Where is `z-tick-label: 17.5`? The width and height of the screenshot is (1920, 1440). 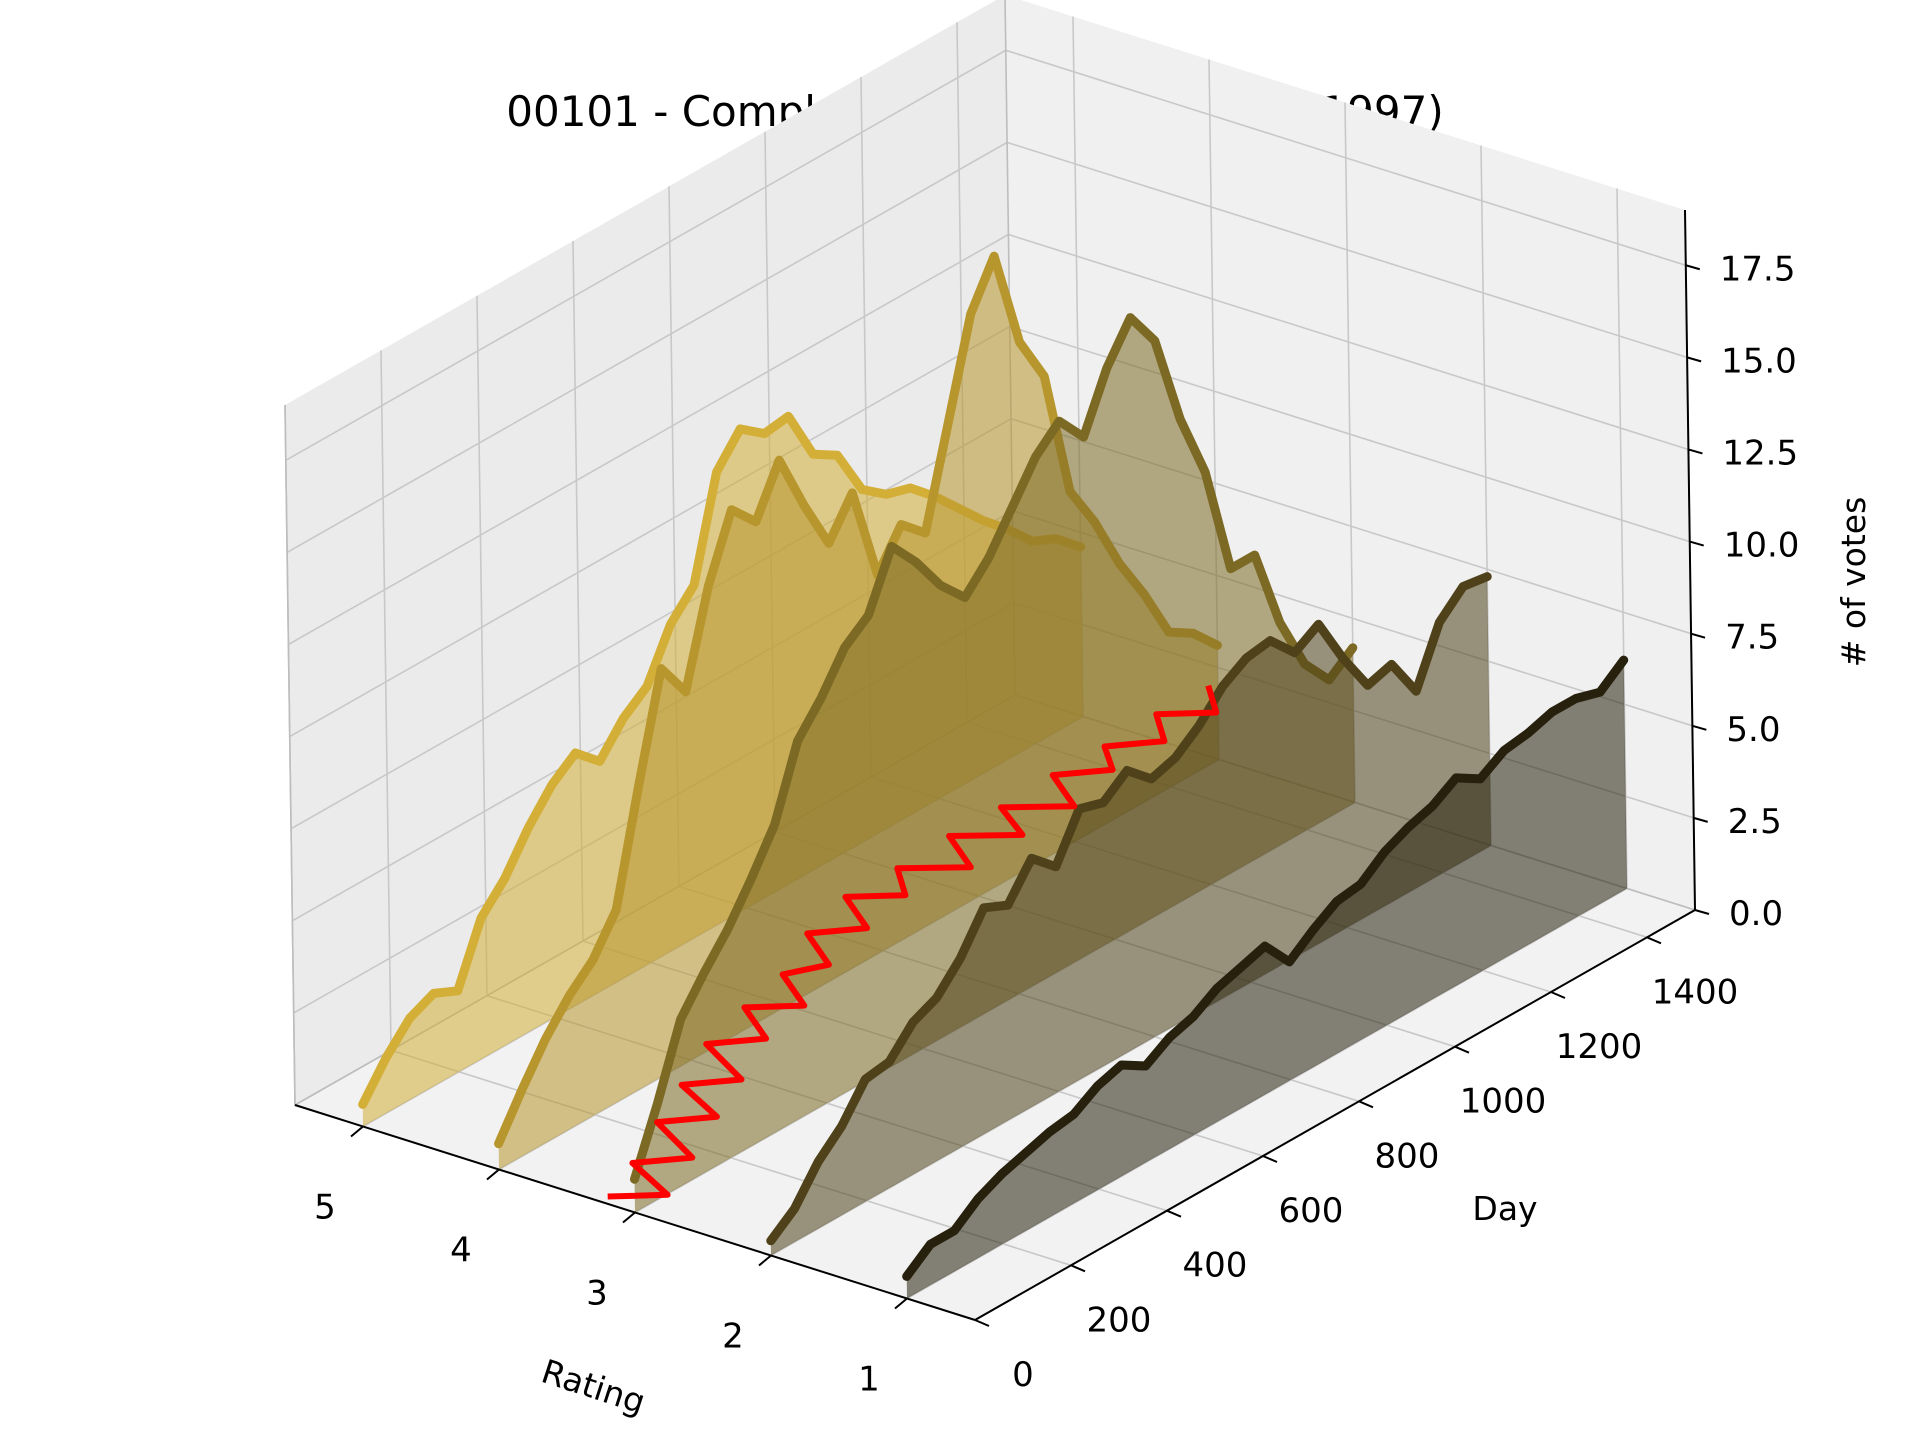
z-tick-label: 17.5 is located at coordinates (1758, 269).